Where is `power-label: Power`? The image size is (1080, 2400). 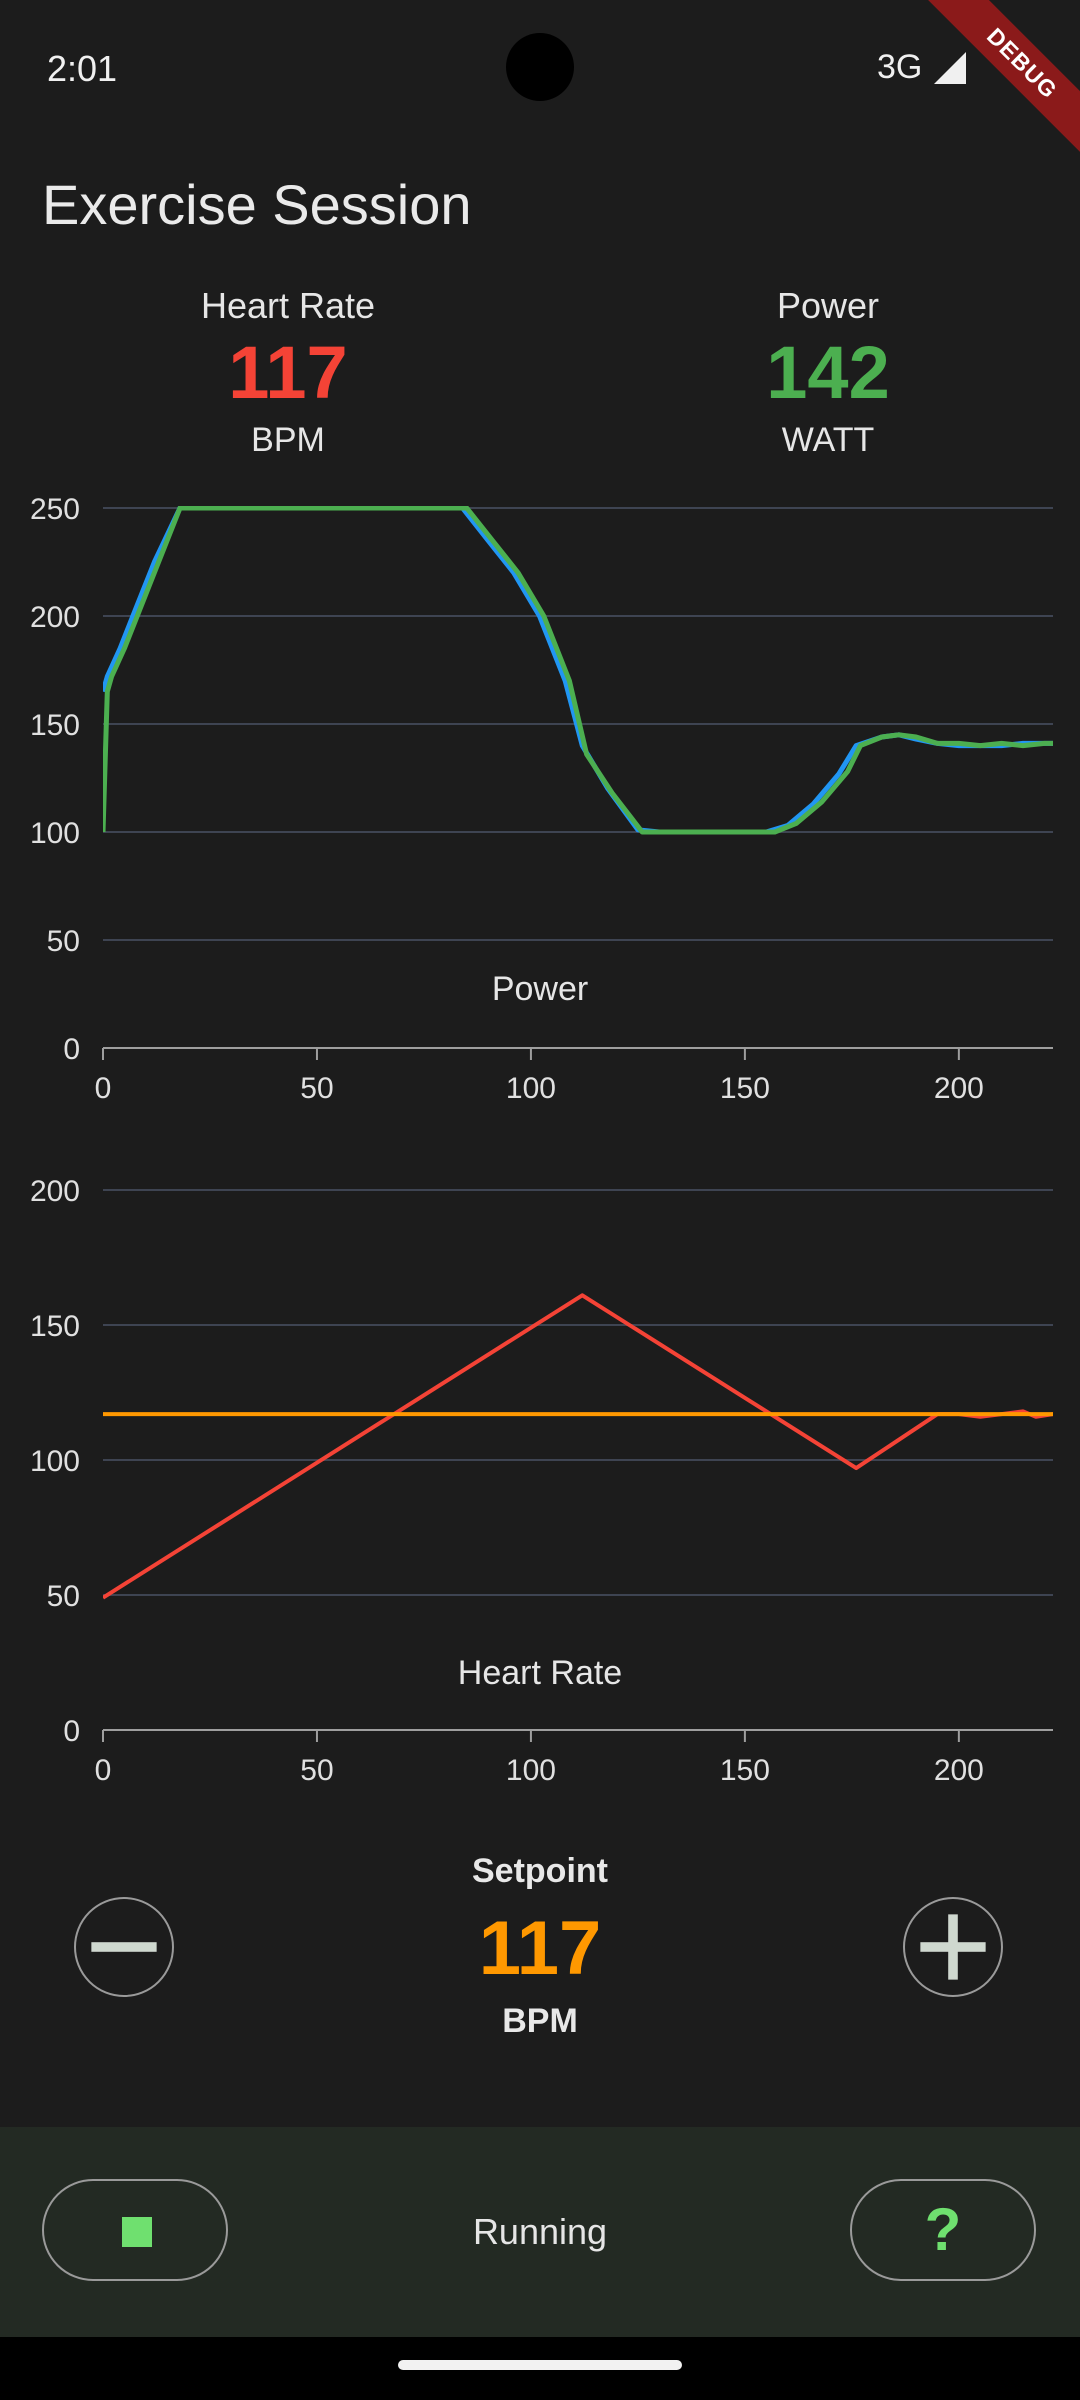 power-label: Power is located at coordinates (828, 305).